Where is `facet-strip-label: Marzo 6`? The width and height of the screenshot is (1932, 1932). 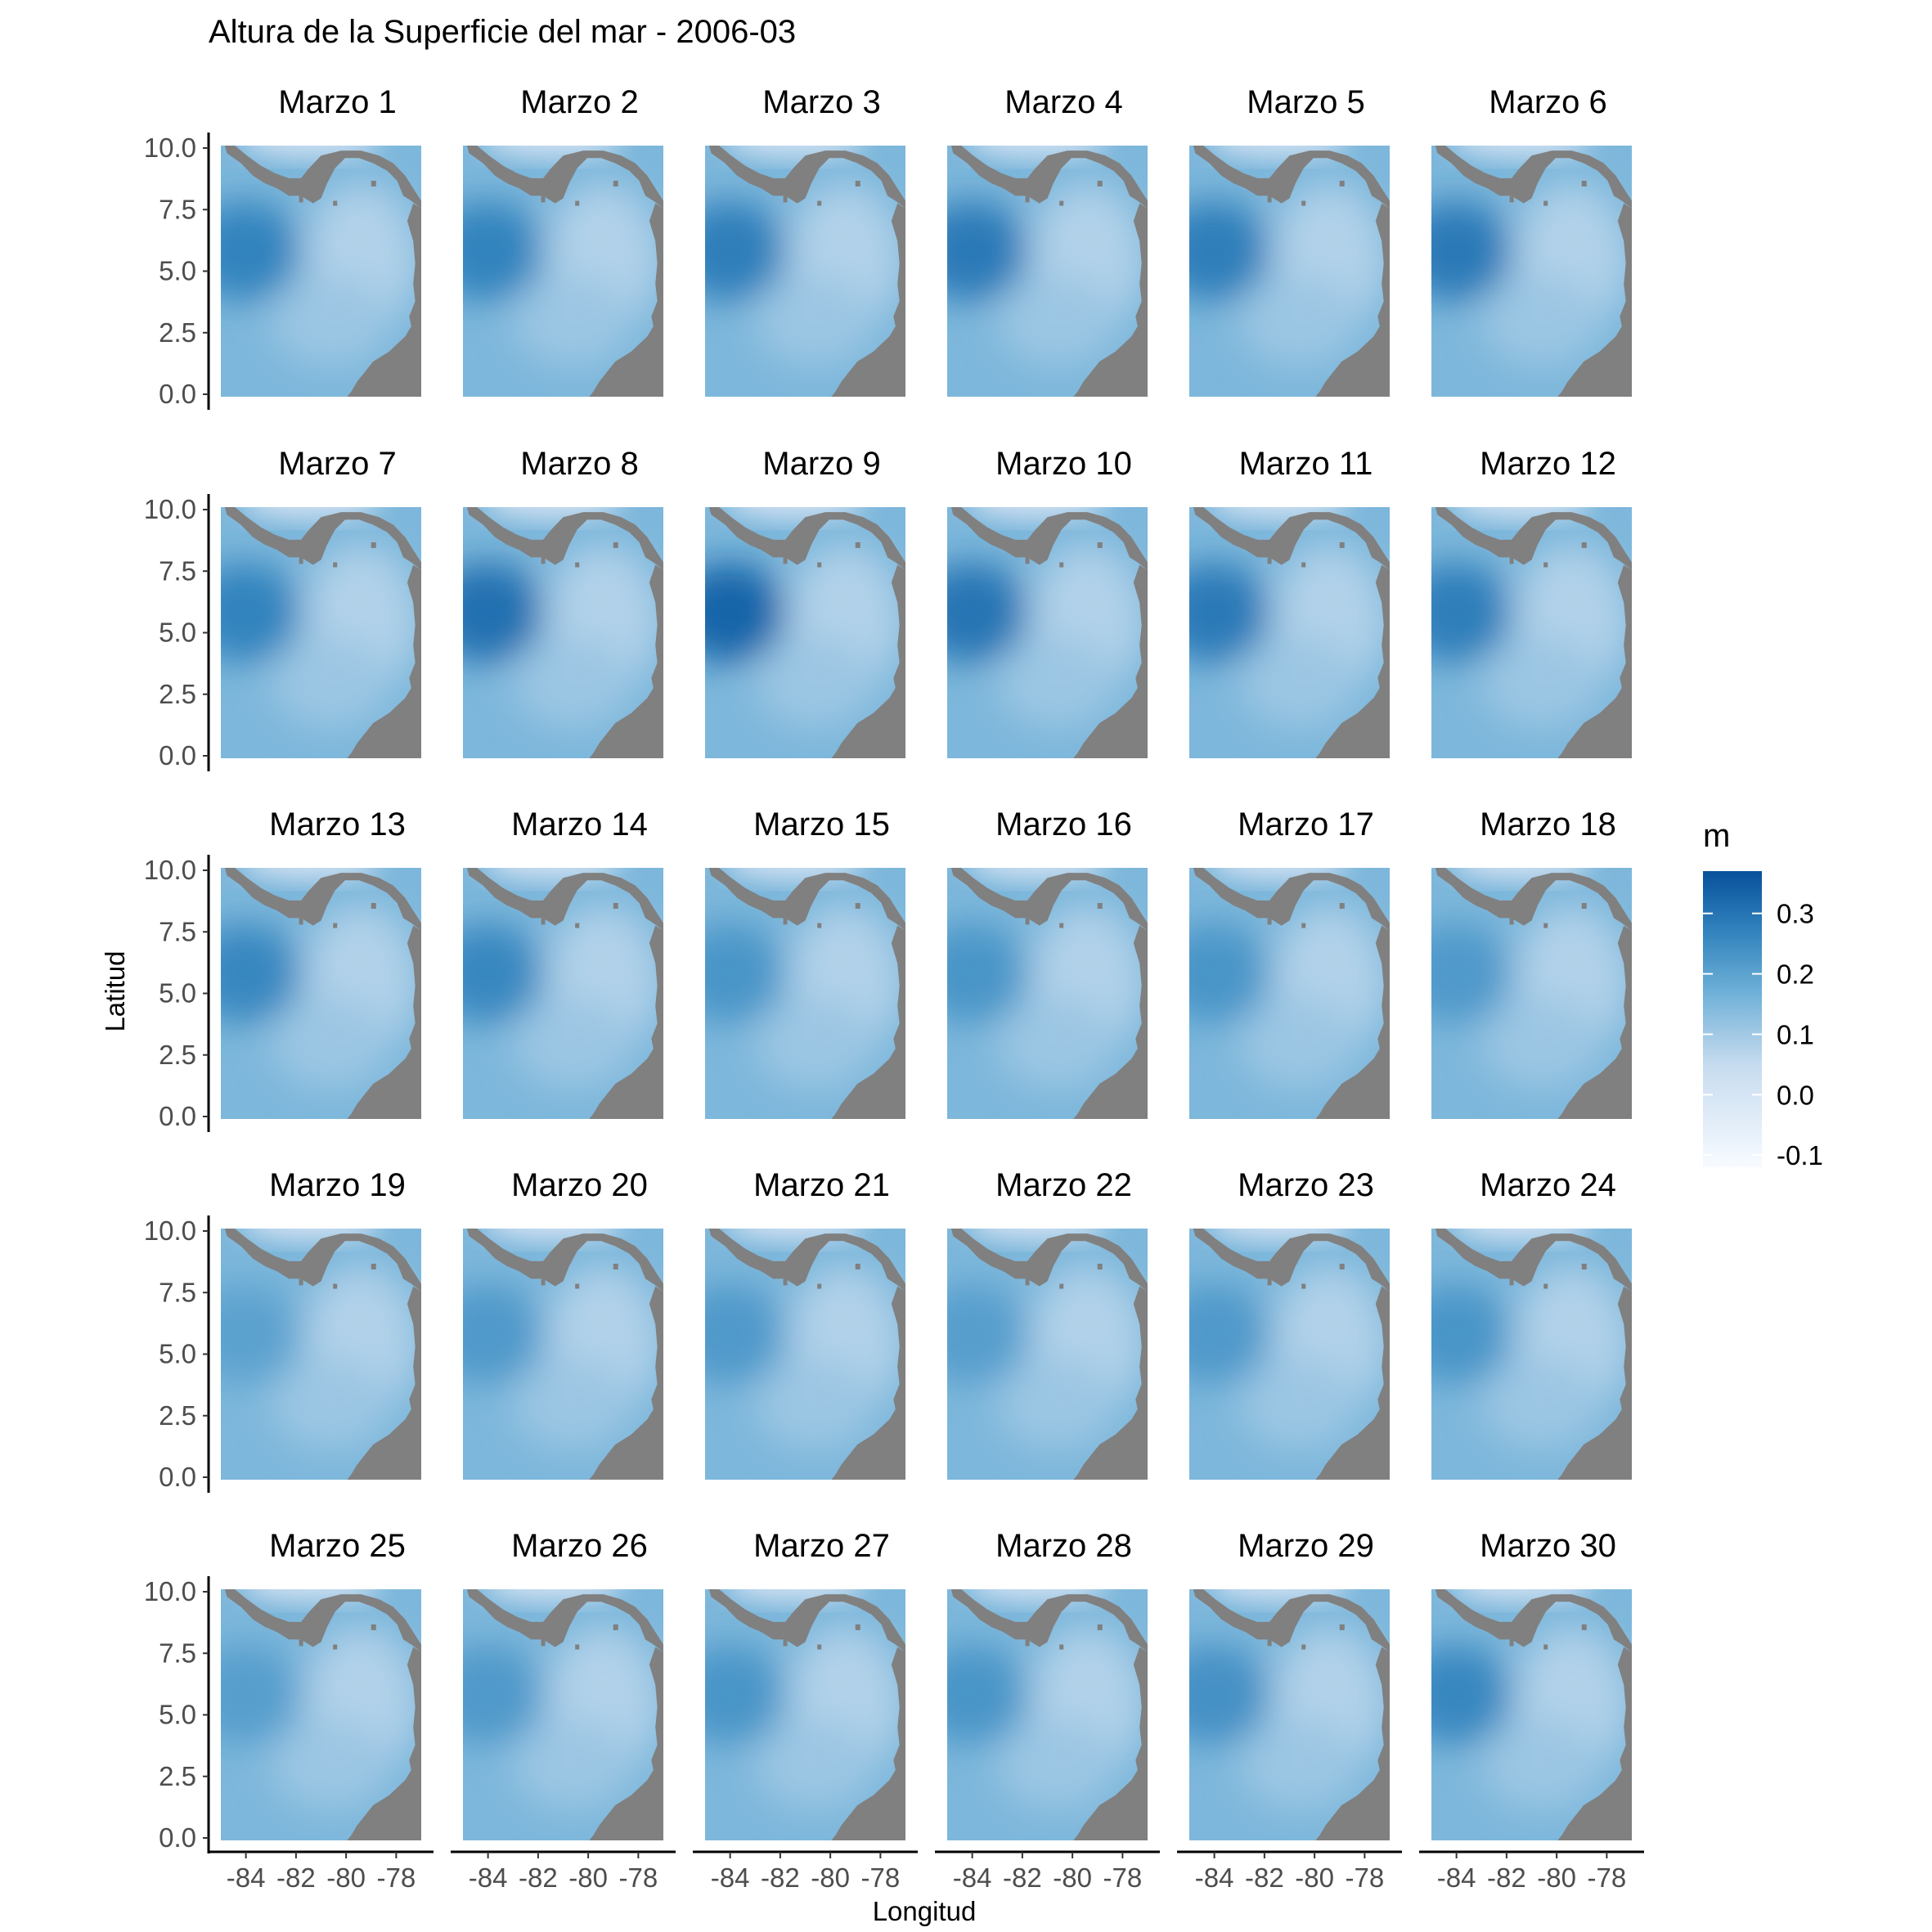
facet-strip-label: Marzo 6 is located at coordinates (1548, 102).